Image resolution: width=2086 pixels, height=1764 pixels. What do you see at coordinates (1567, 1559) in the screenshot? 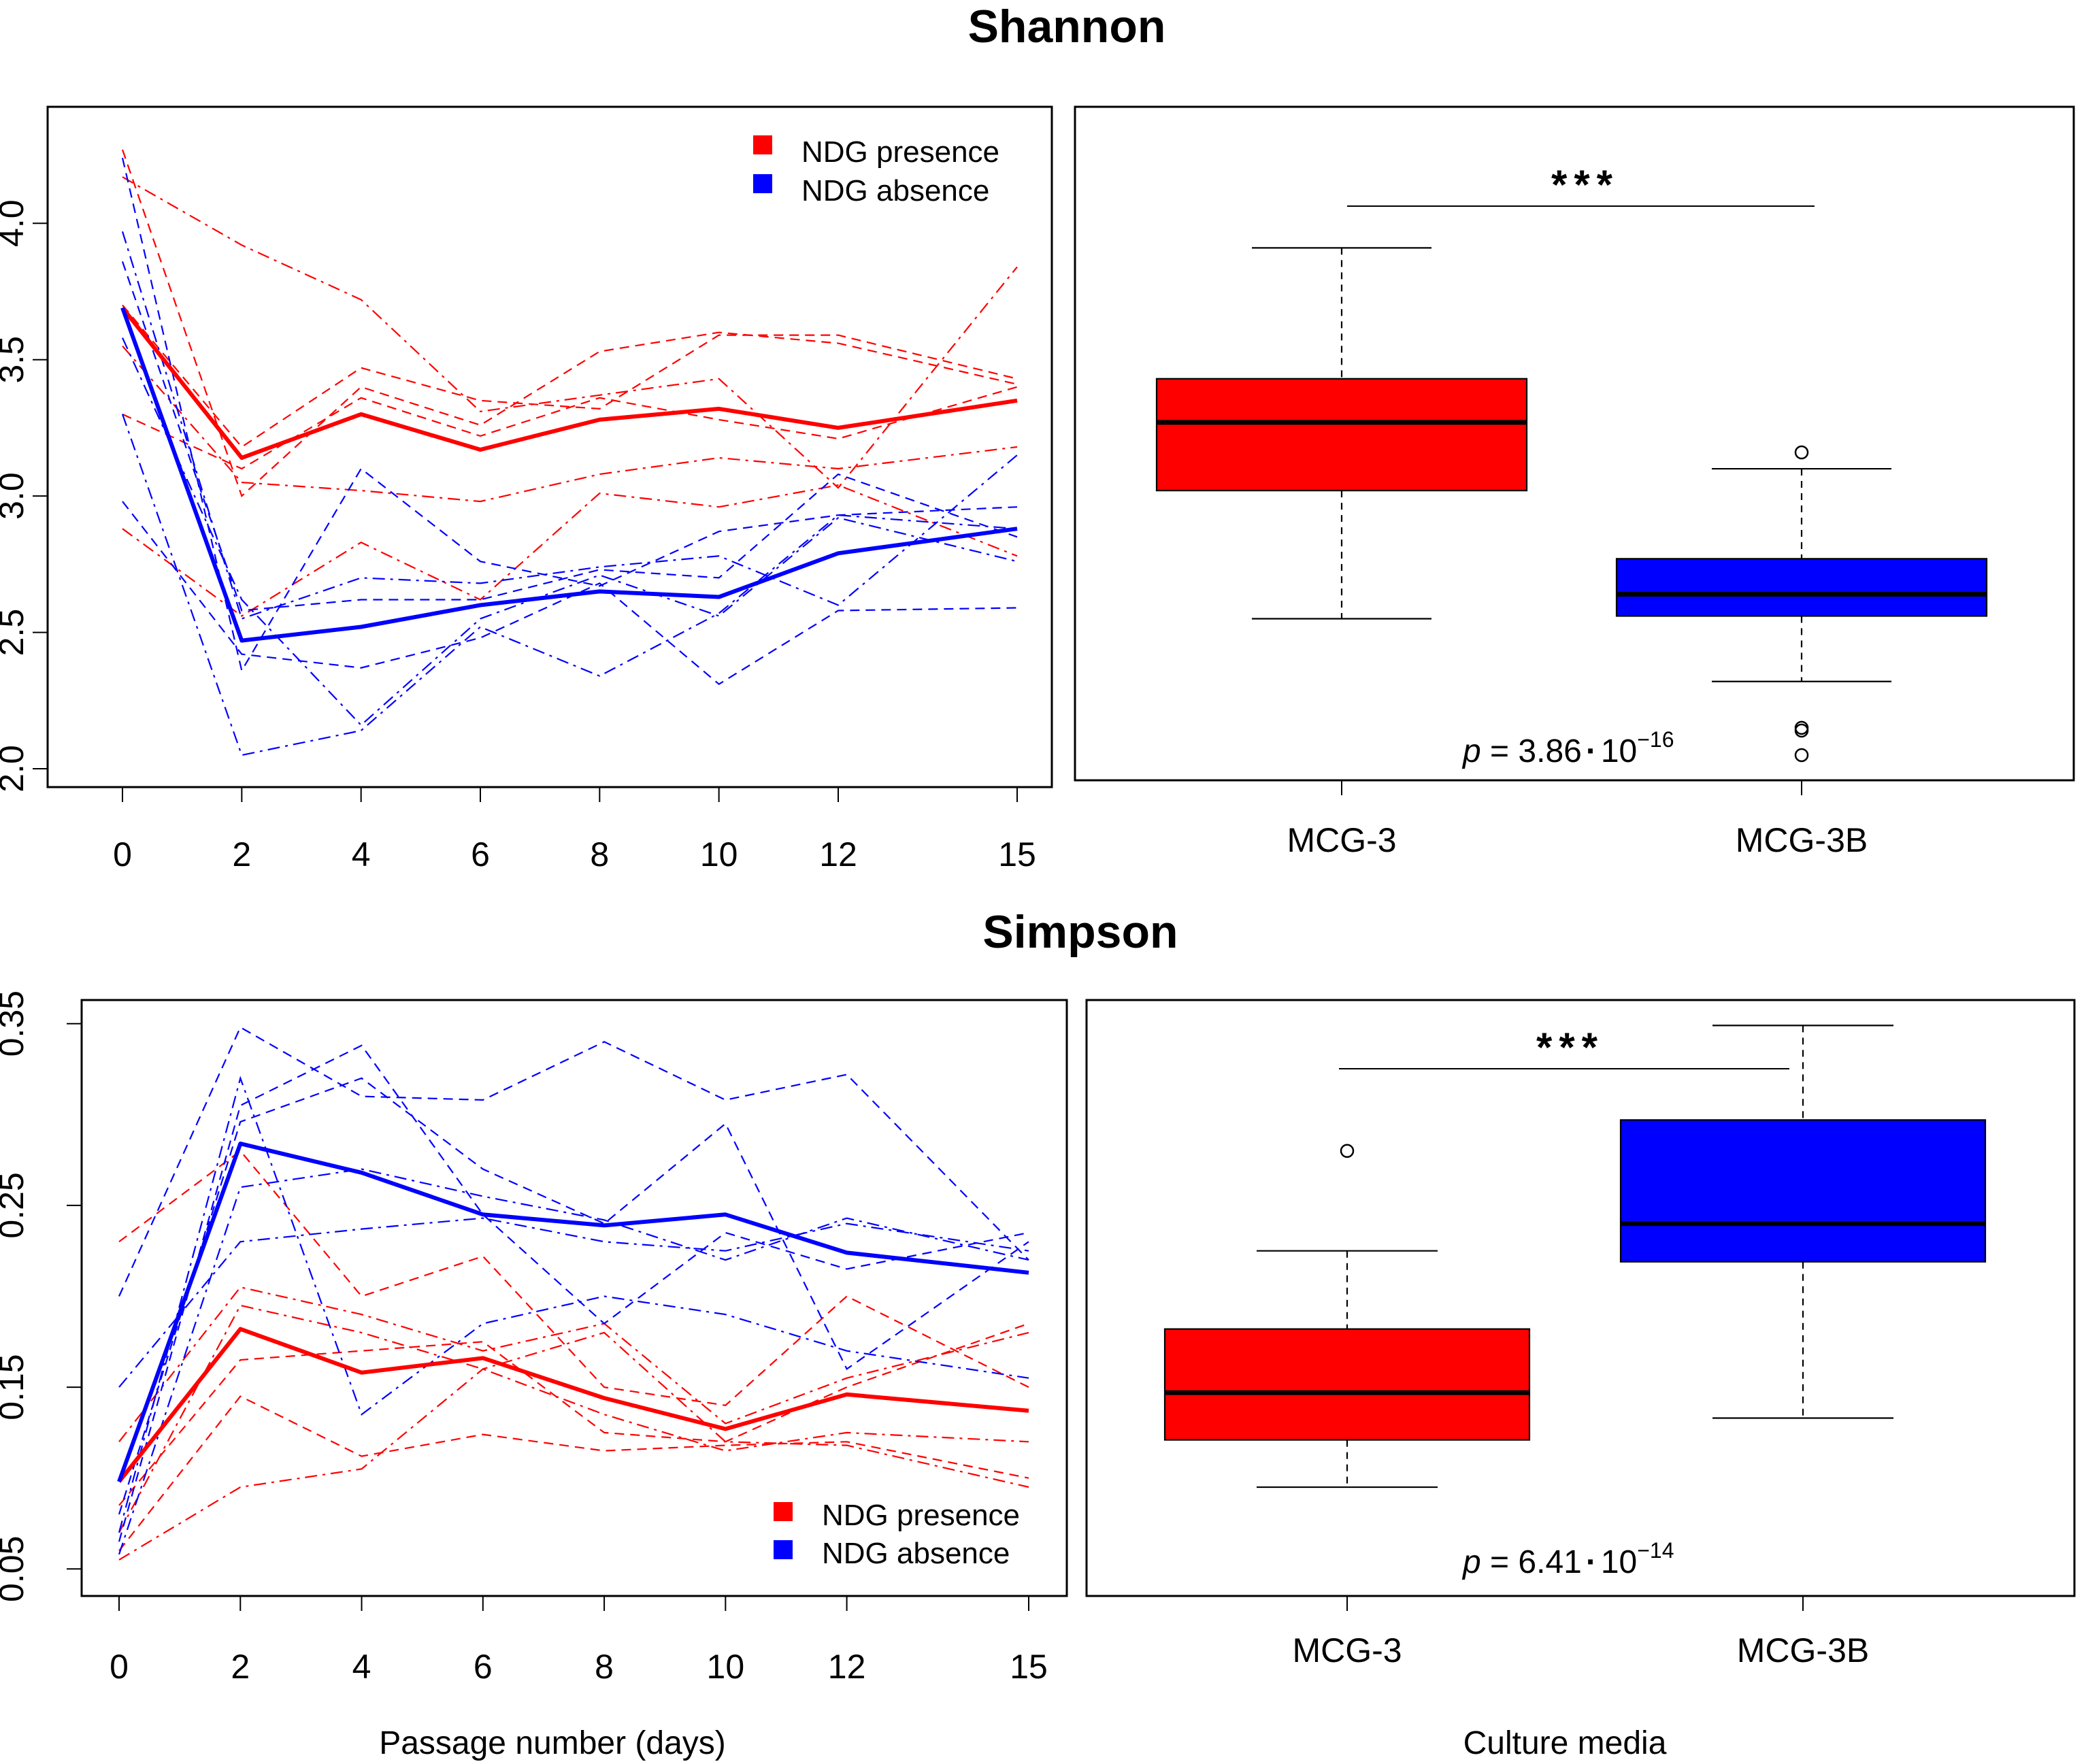
I see `simpson-p-value: p = 6.41 · 10−14` at bounding box center [1567, 1559].